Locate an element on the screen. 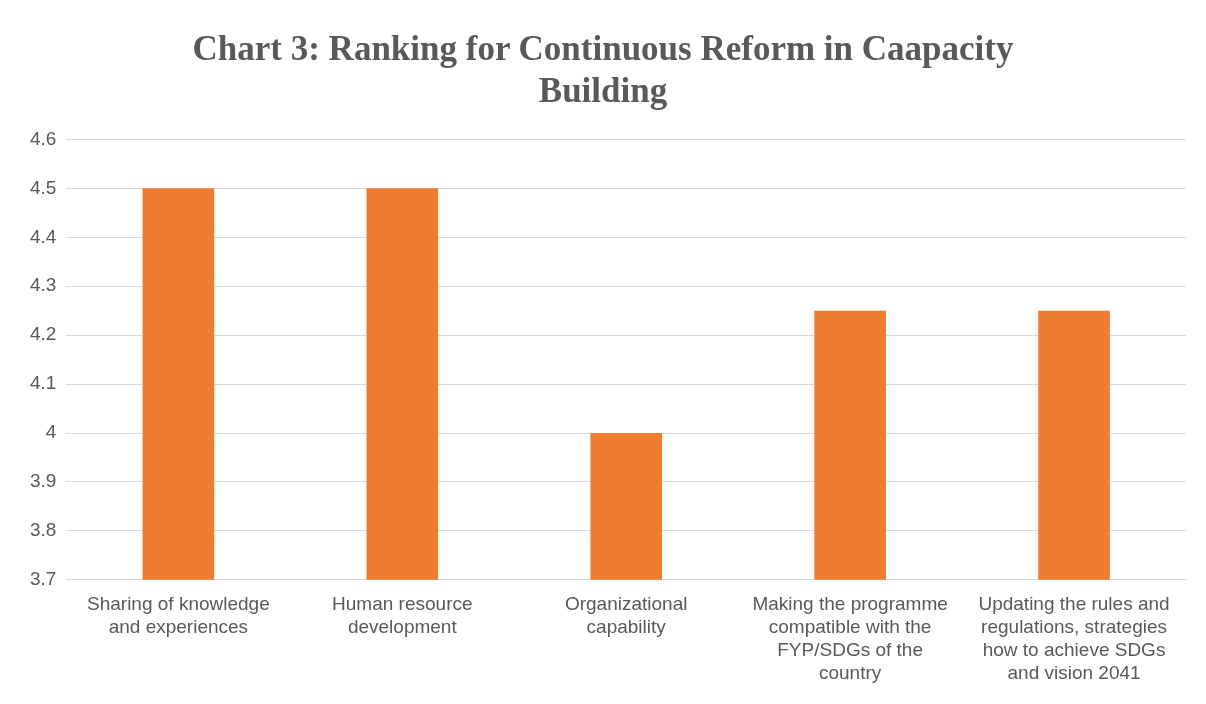 The image size is (1206, 704). x-tick-label: Human resource development is located at coordinates (402, 615).